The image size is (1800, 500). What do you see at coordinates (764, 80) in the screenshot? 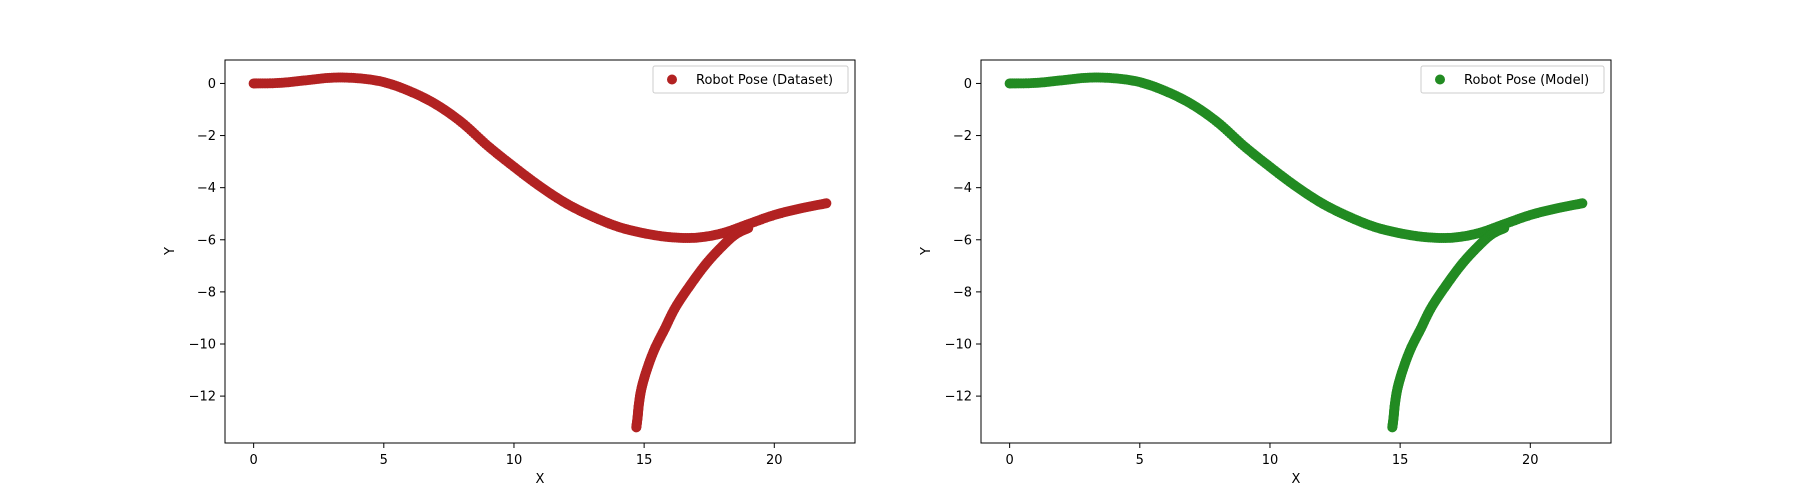
I see `legend-label: Robot Pose (Dataset)` at bounding box center [764, 80].